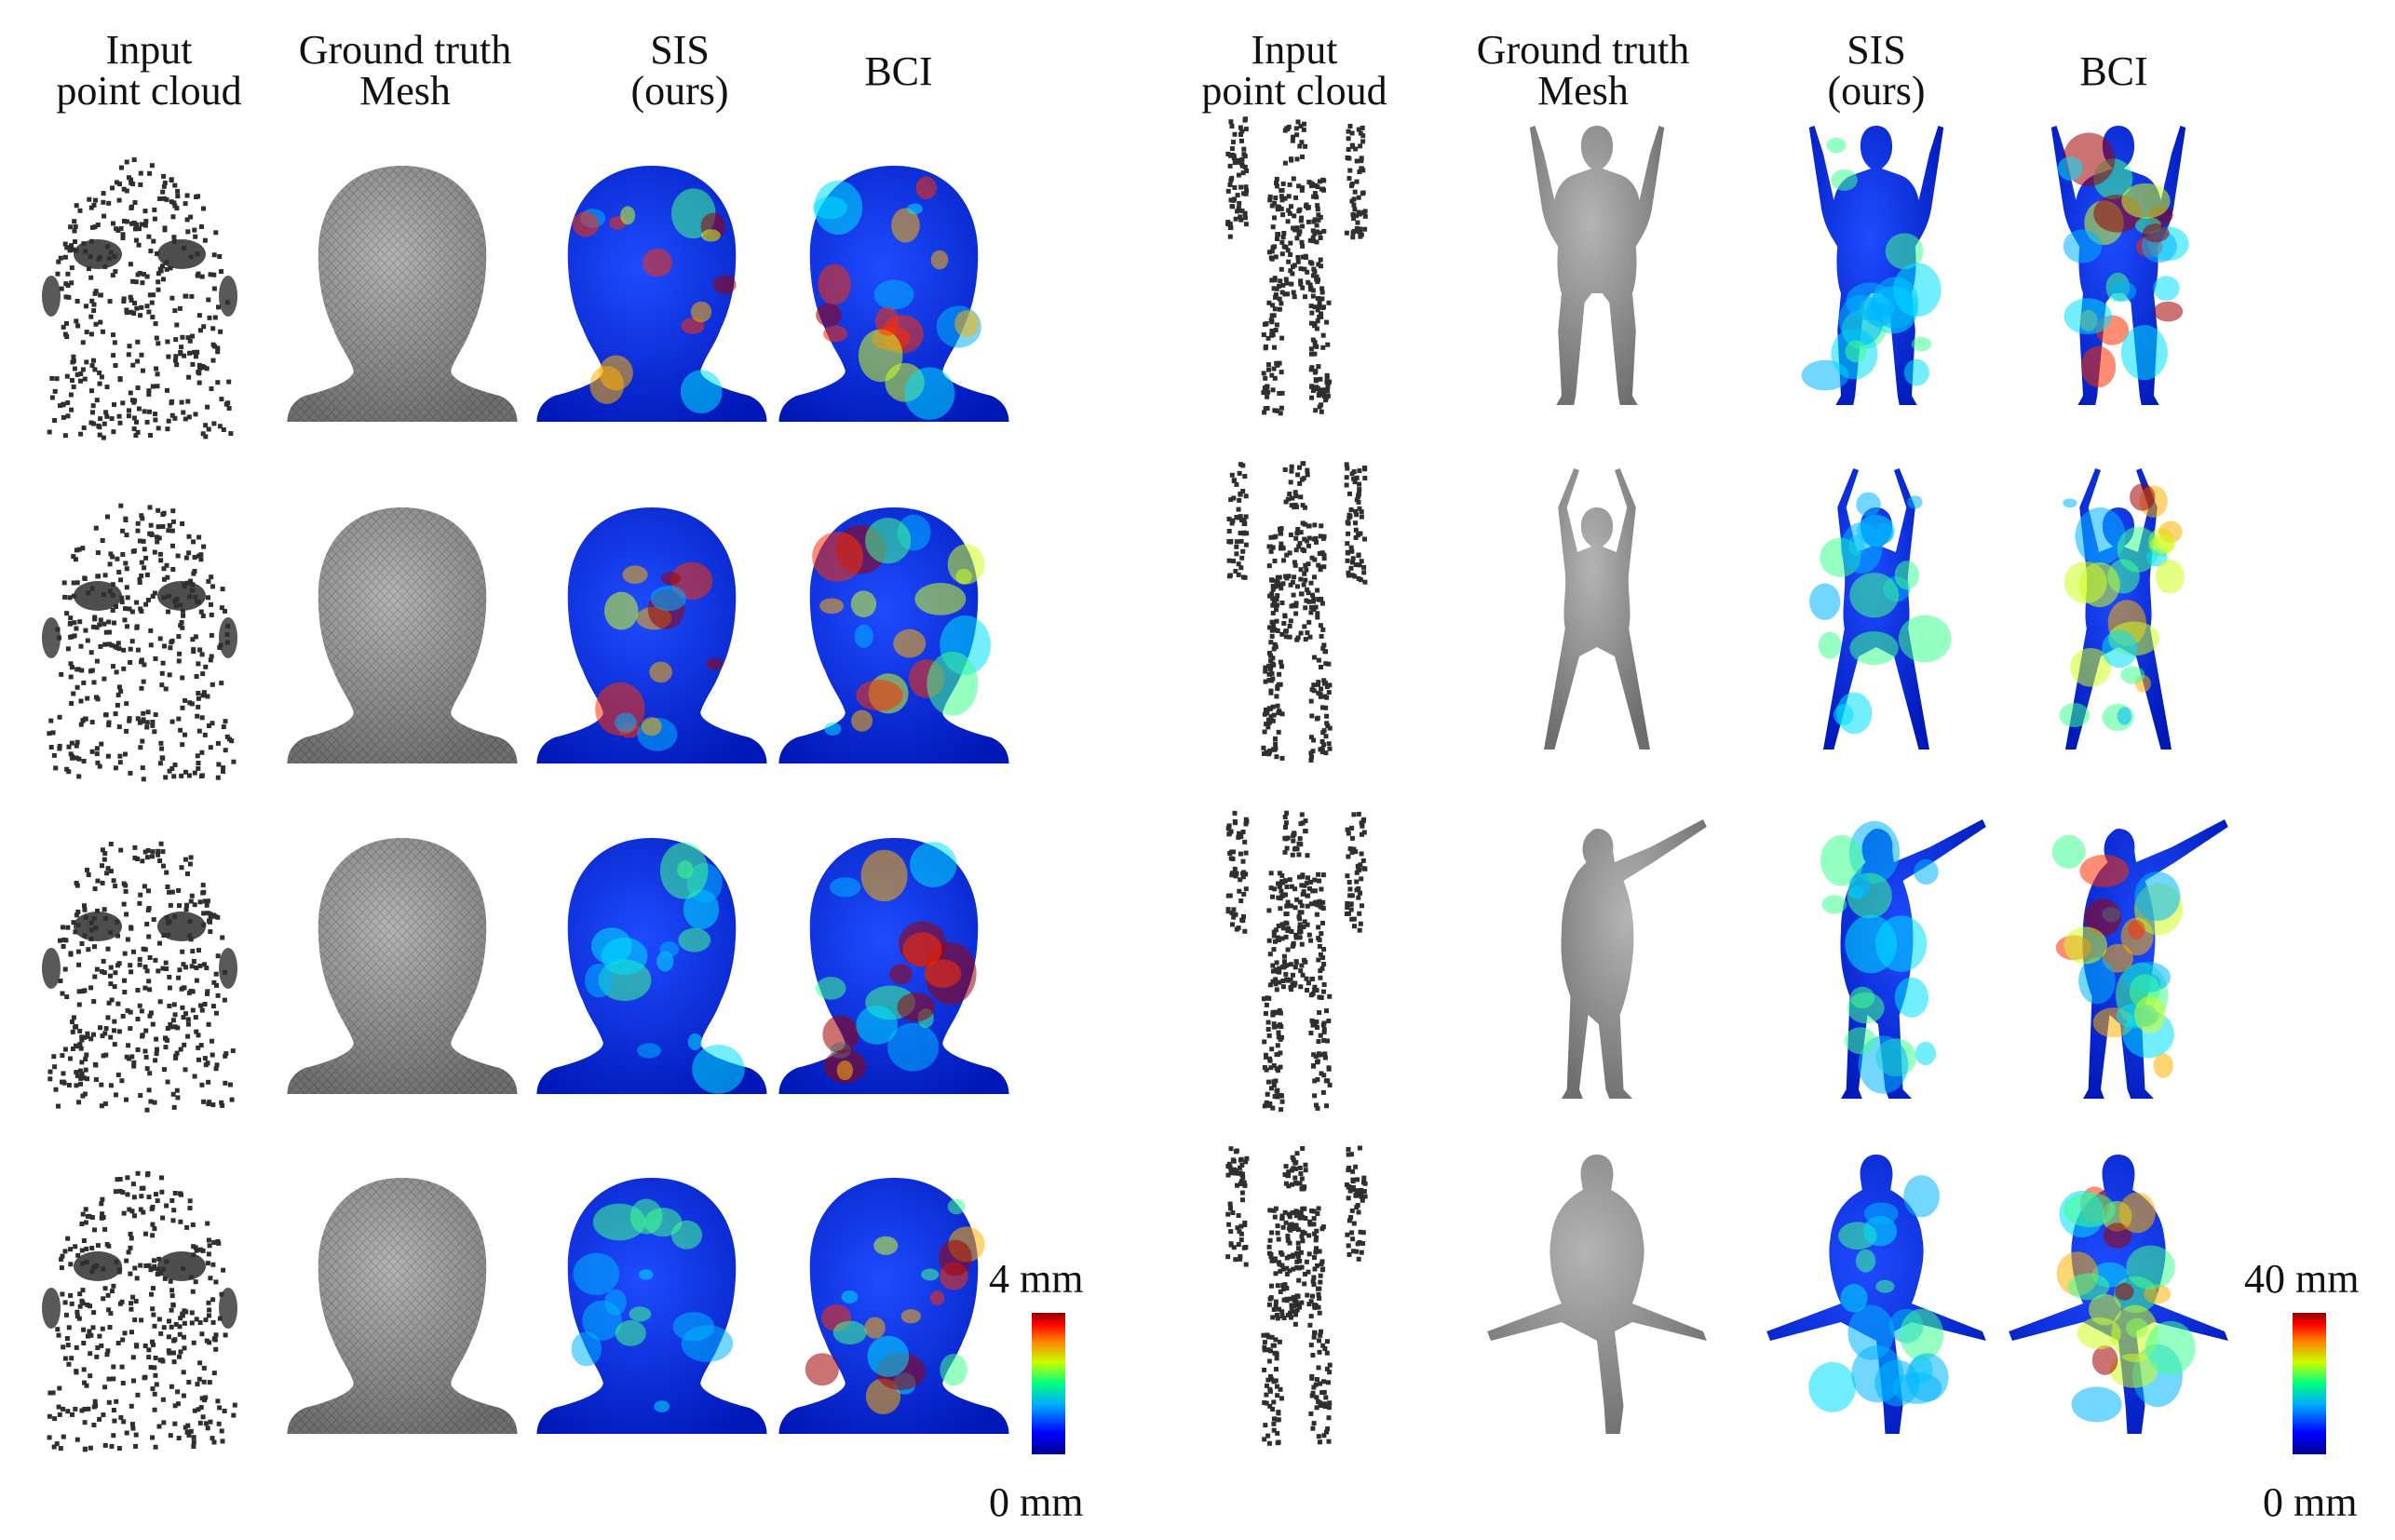  What do you see at coordinates (1583, 70) in the screenshot?
I see `right-header-ground-truth: Ground truth Mesh` at bounding box center [1583, 70].